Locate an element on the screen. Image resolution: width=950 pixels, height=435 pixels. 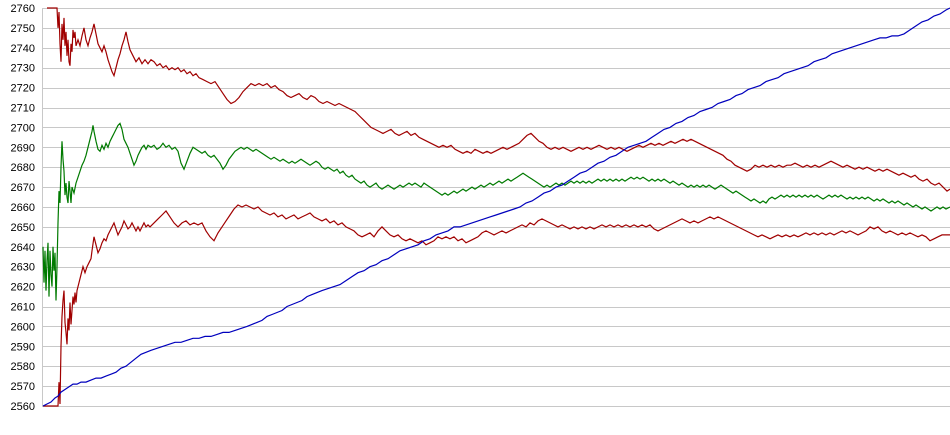
y-axis-label: 2570 is located at coordinates (23, 387).